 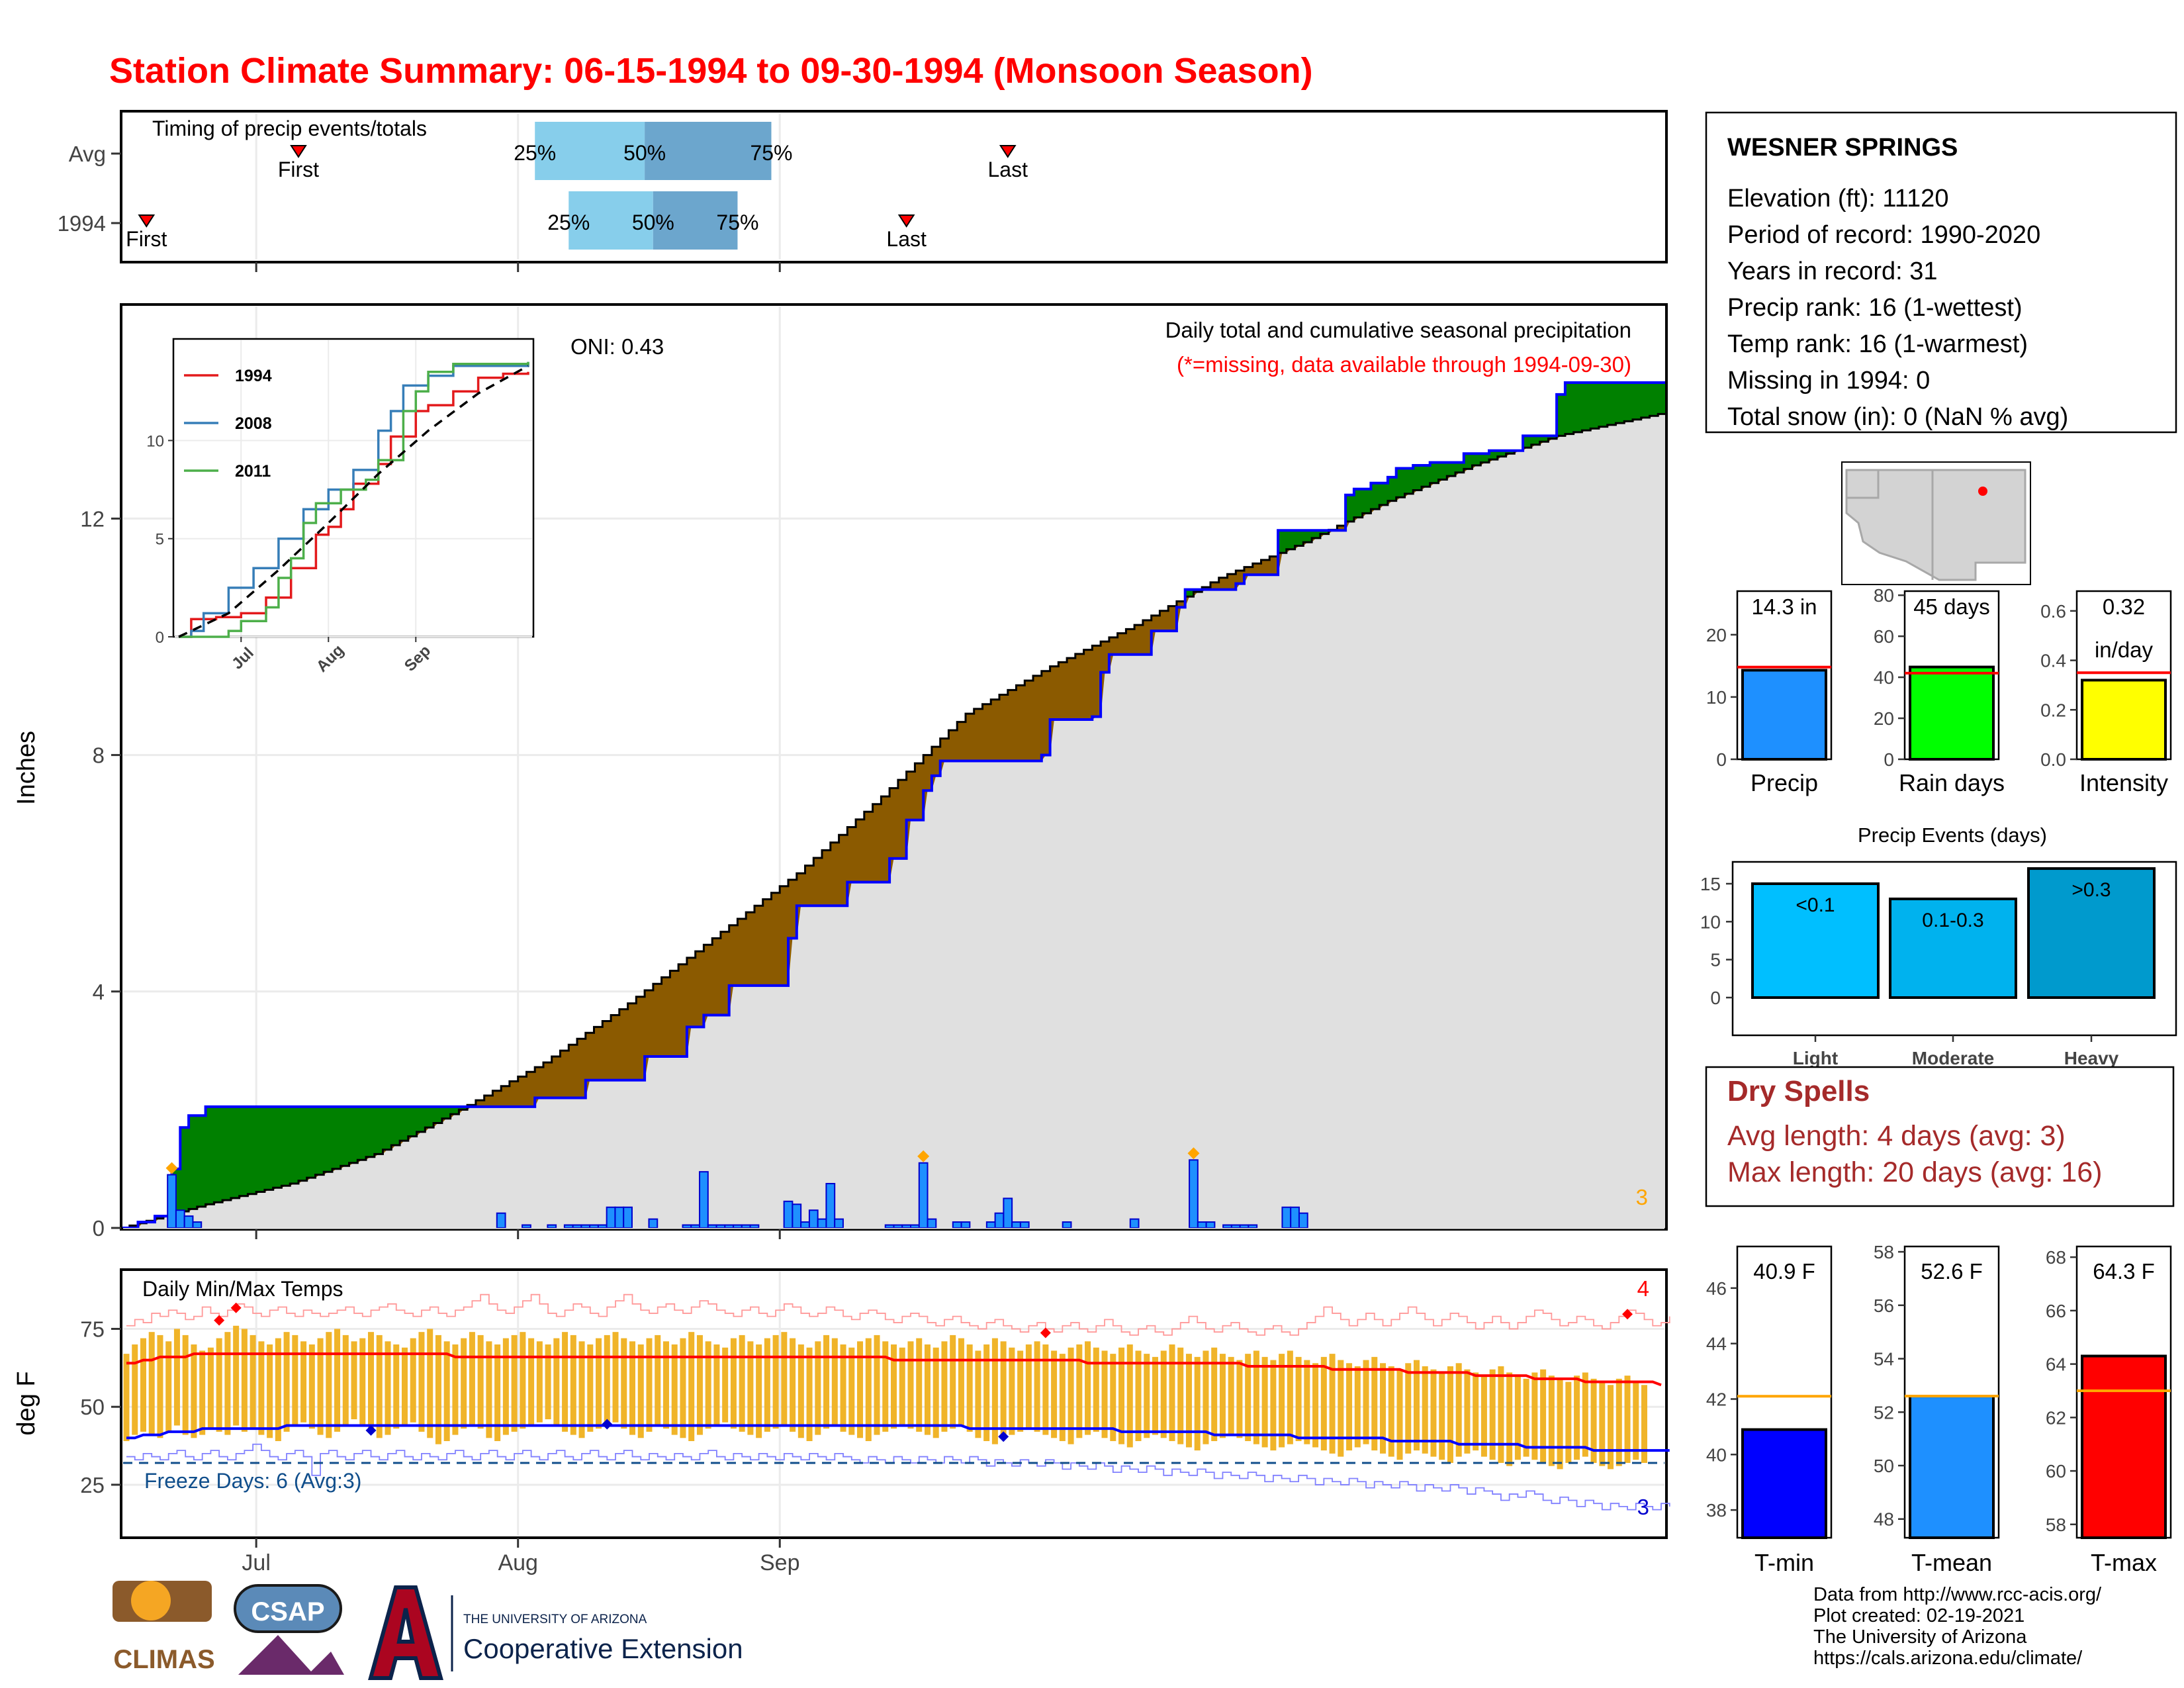 What do you see at coordinates (1920, 1637) in the screenshot?
I see `footer-line: The University of Arizona` at bounding box center [1920, 1637].